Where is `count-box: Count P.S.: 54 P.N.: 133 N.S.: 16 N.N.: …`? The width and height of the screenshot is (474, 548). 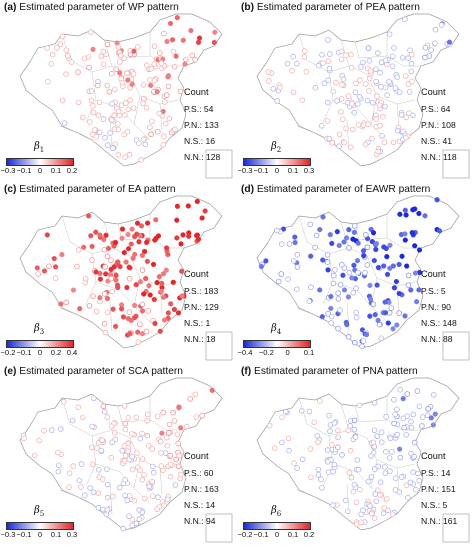 count-box: Count P.S.: 54 P.N.: 133 N.S.: 16 N.N.: … is located at coordinates (202, 124).